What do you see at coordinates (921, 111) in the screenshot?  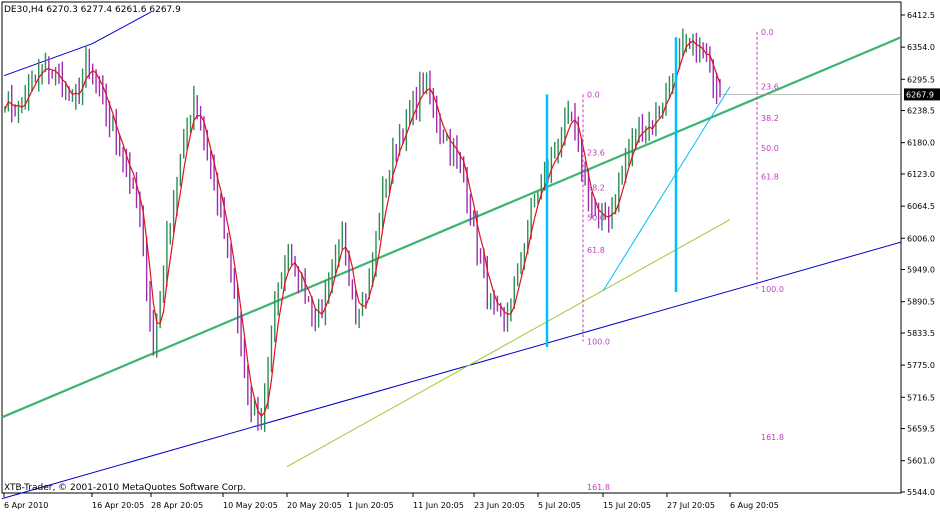 I see `y-tick-label: 6238.5` at bounding box center [921, 111].